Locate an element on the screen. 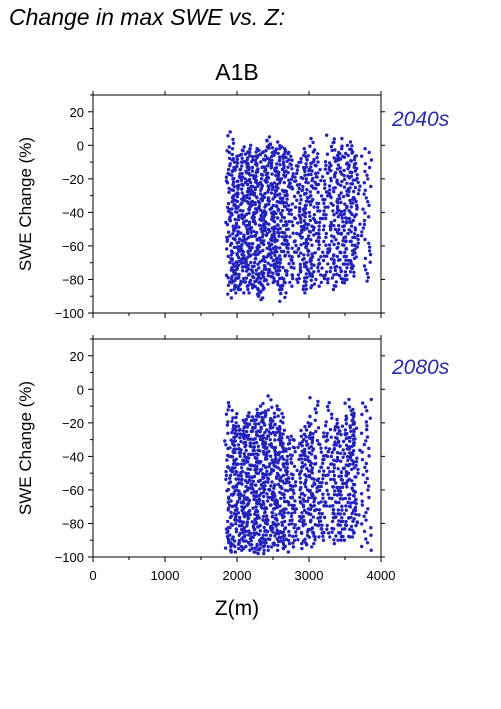  y-axis-title: SWE Change (%) is located at coordinates (25, 204).